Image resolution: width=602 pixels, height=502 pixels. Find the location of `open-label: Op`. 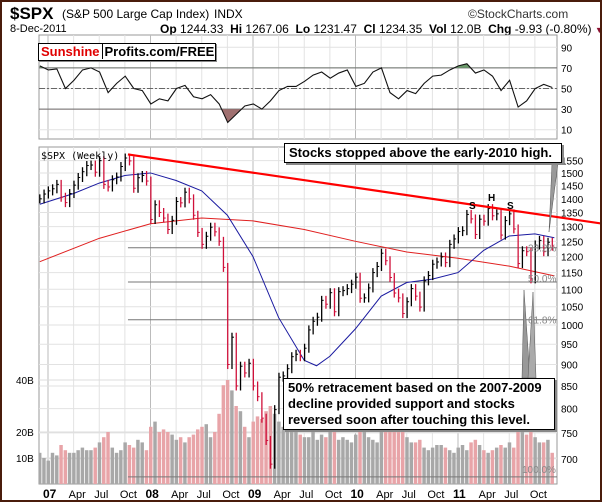

open-label: Op is located at coordinates (168, 29).